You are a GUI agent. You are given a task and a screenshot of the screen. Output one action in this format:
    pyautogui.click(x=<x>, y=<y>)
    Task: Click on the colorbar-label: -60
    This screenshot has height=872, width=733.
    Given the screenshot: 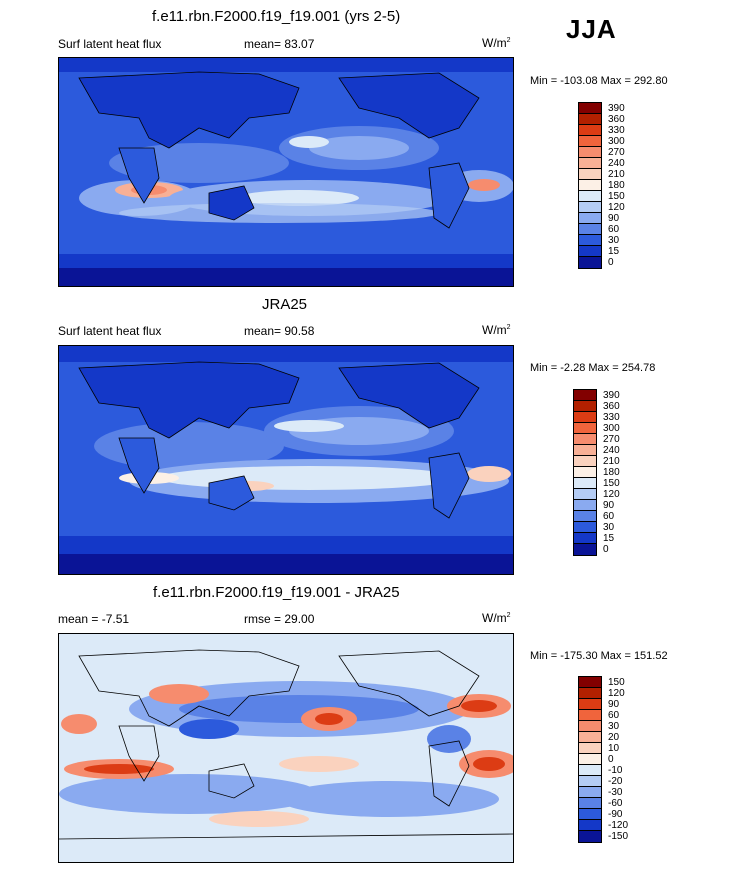 What is the action you would take?
    pyautogui.click(x=615, y=803)
    